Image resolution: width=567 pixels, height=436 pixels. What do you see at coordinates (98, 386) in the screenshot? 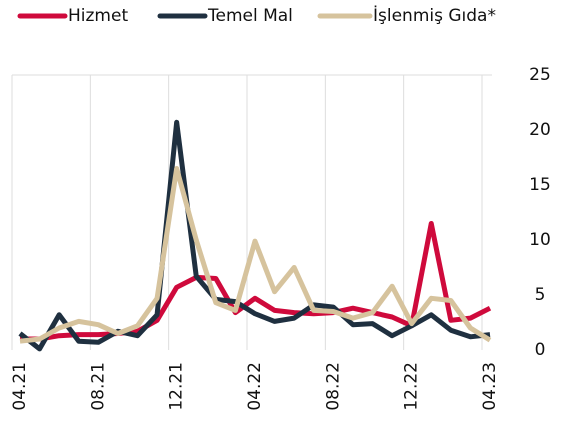
I see `x-tick-label: 08.21` at bounding box center [98, 386].